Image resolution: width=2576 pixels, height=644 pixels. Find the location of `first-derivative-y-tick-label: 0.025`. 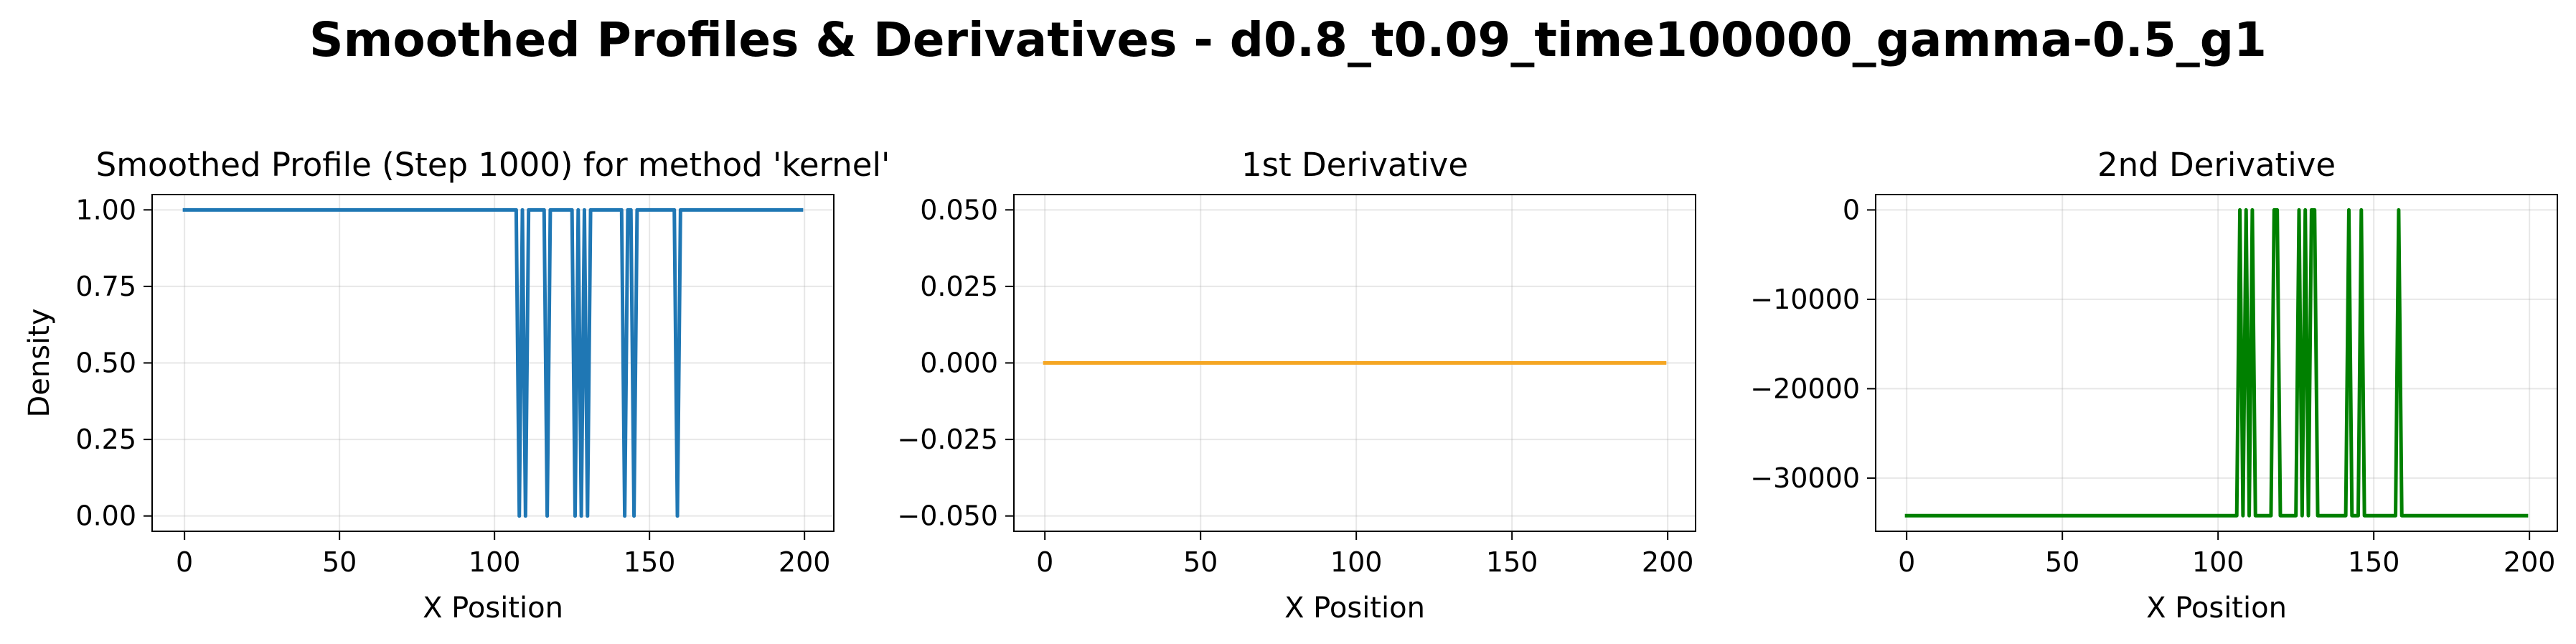

first-derivative-y-tick-label: 0.025 is located at coordinates (959, 286).